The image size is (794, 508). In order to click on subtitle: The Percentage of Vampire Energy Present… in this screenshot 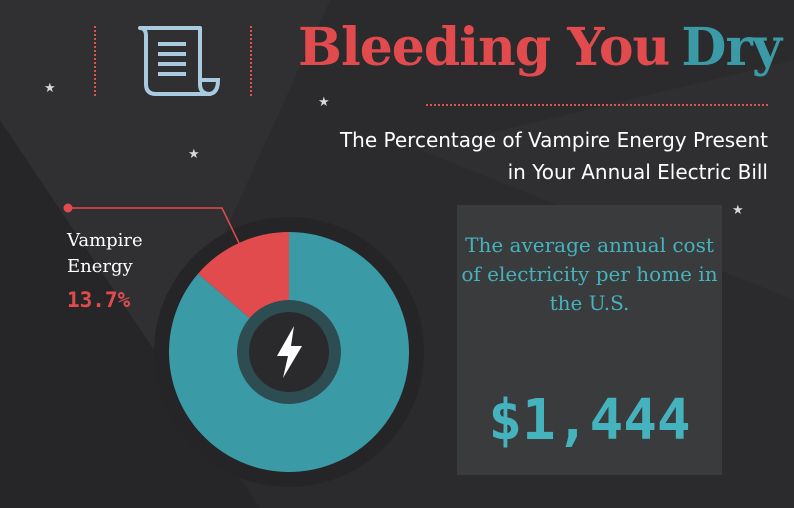, I will do `click(508, 156)`.